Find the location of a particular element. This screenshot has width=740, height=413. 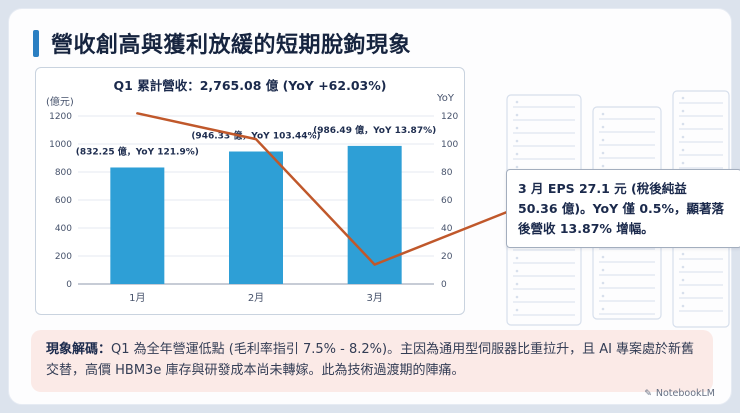

svg-text: 20 is located at coordinates (447, 257).